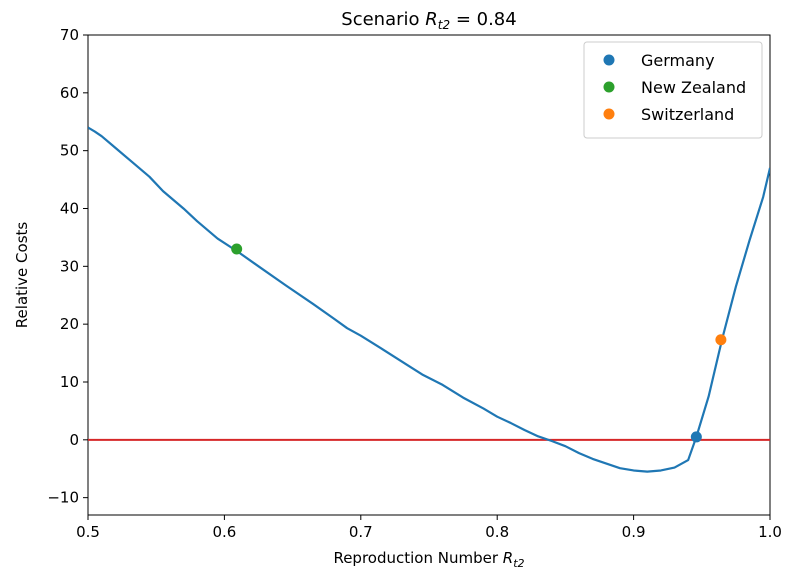 Image resolution: width=788 pixels, height=571 pixels. Describe the element at coordinates (497, 532) in the screenshot. I see `x-tick-label: 0.8` at that location.